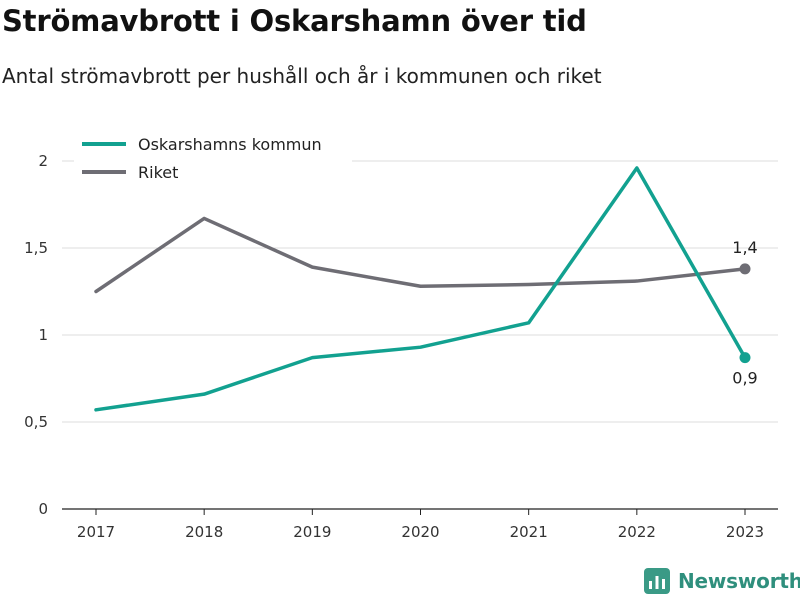 The image size is (800, 600). What do you see at coordinates (294, 21) in the screenshot?
I see `chart-title: Strömavbrott i Oskarshamn över tid` at bounding box center [294, 21].